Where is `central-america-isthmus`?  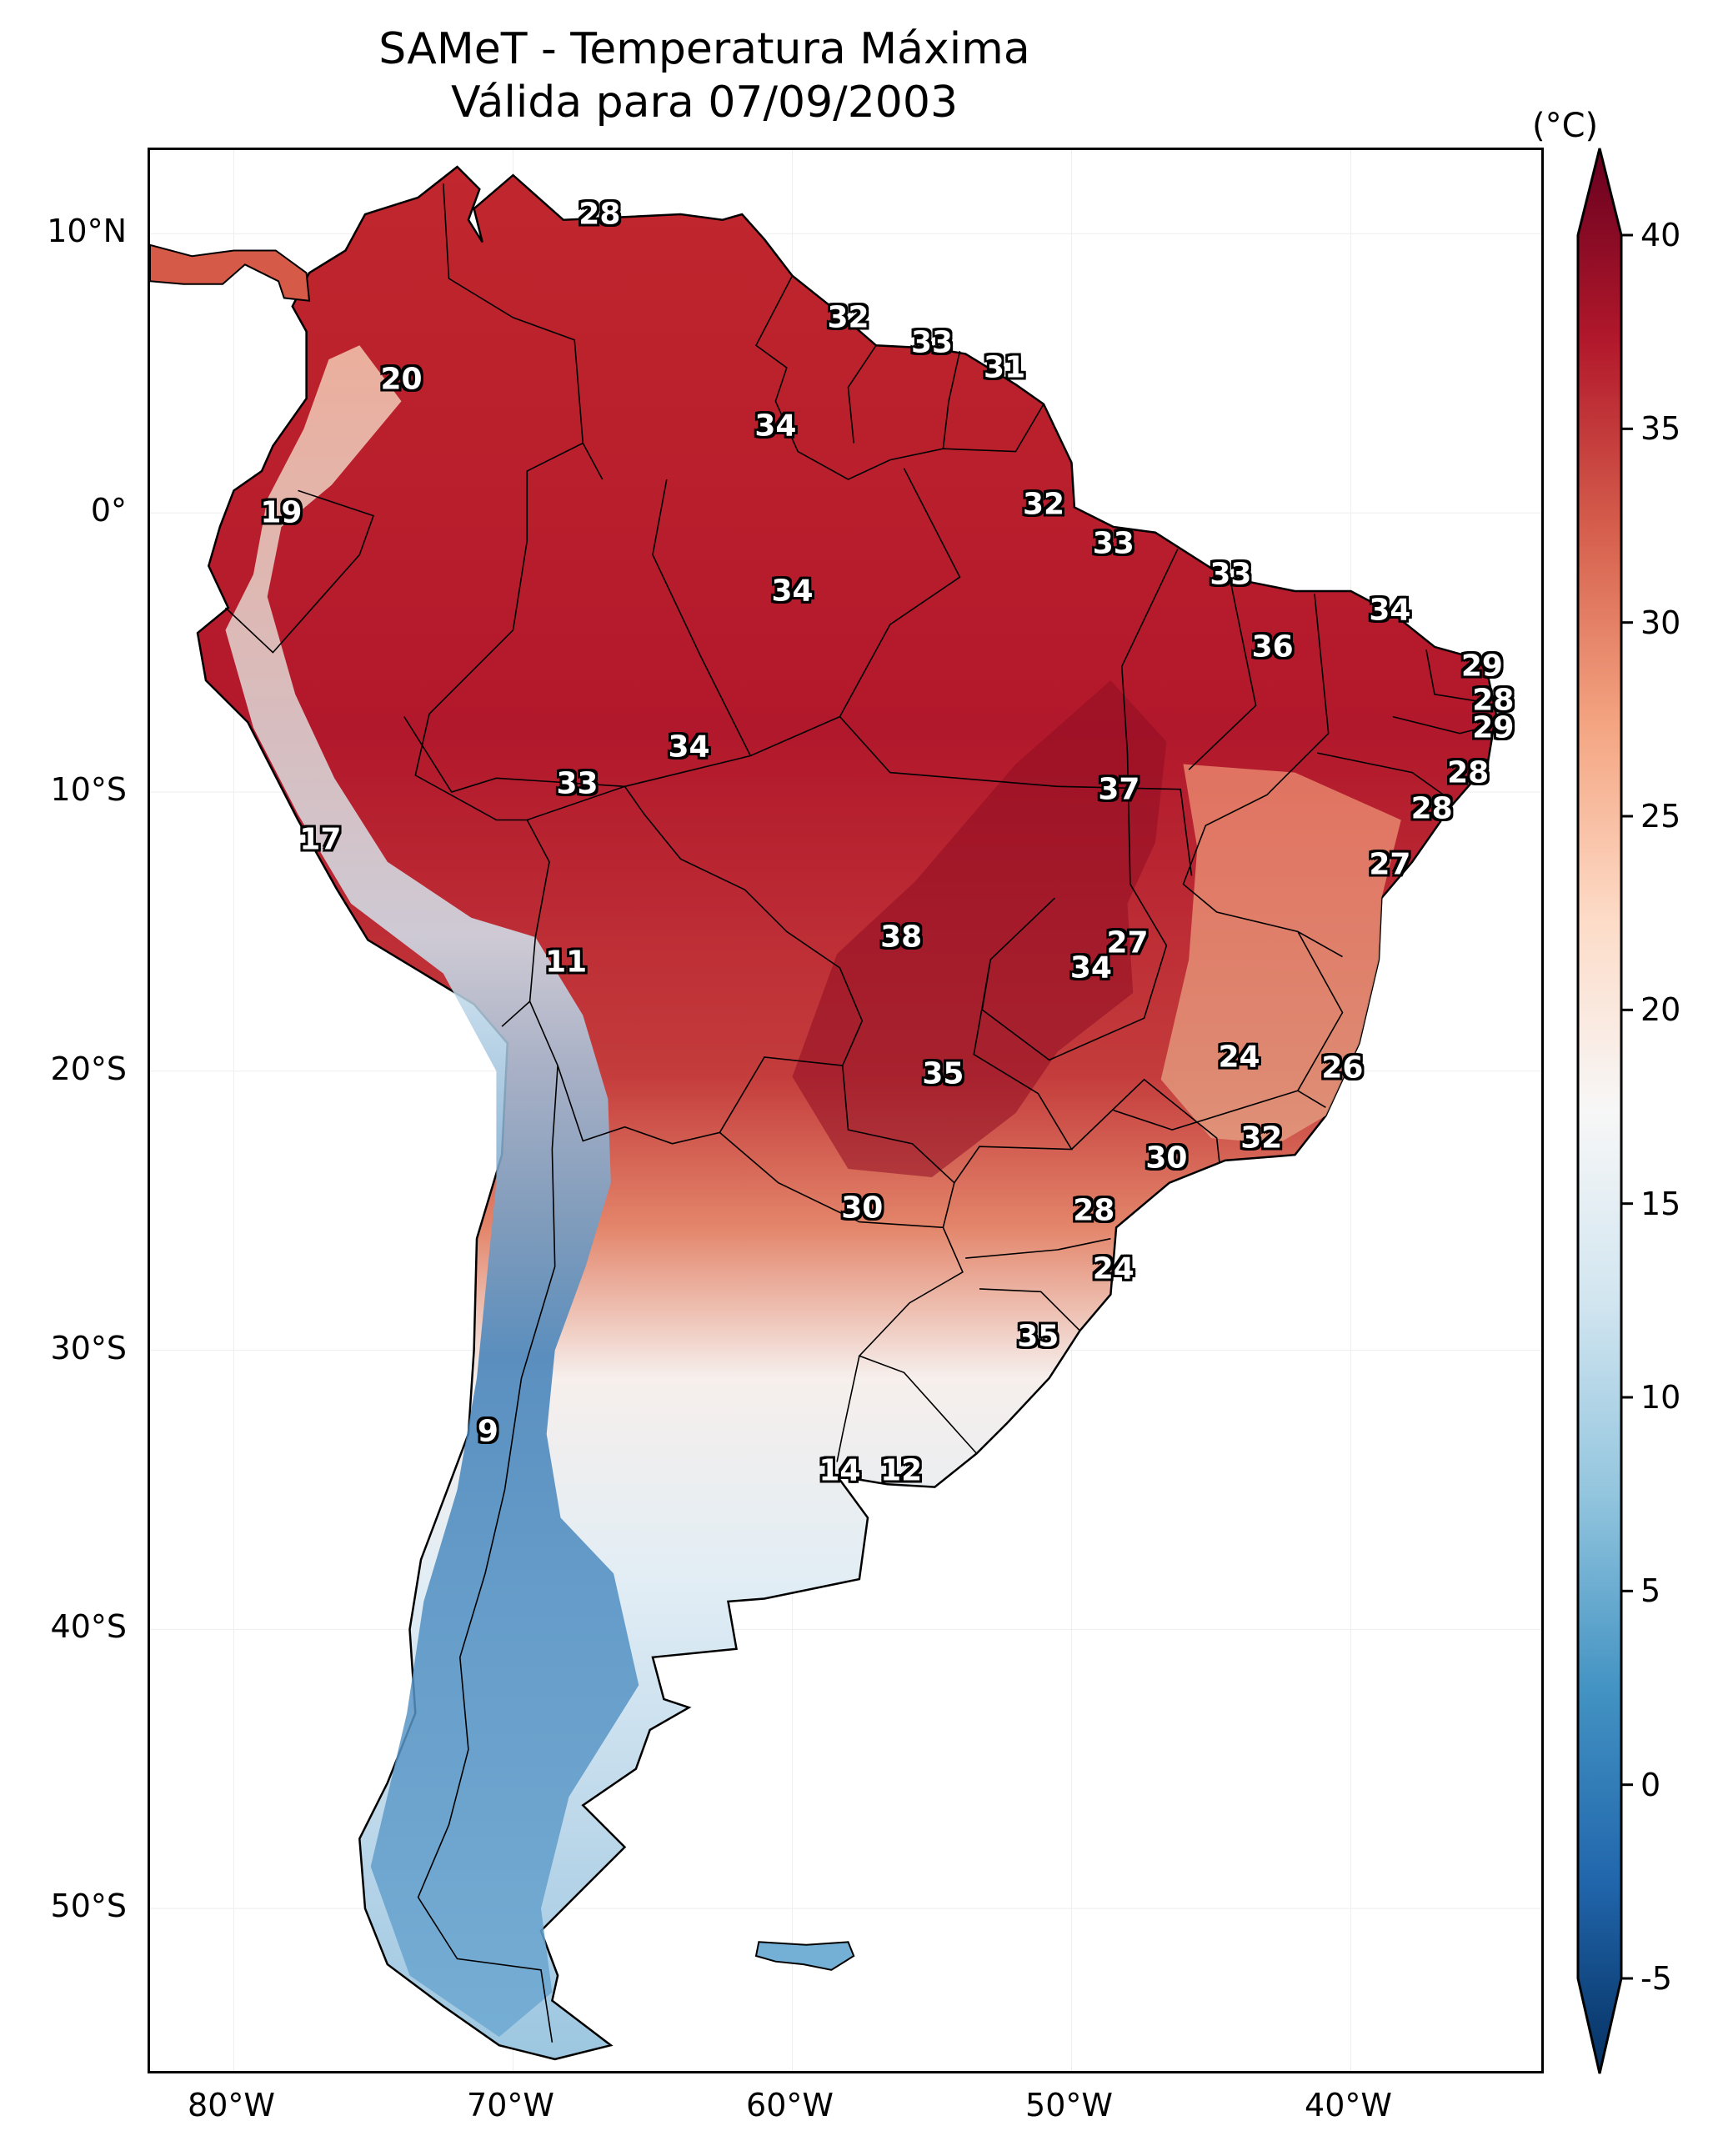 central-america-isthmus is located at coordinates (230, 272).